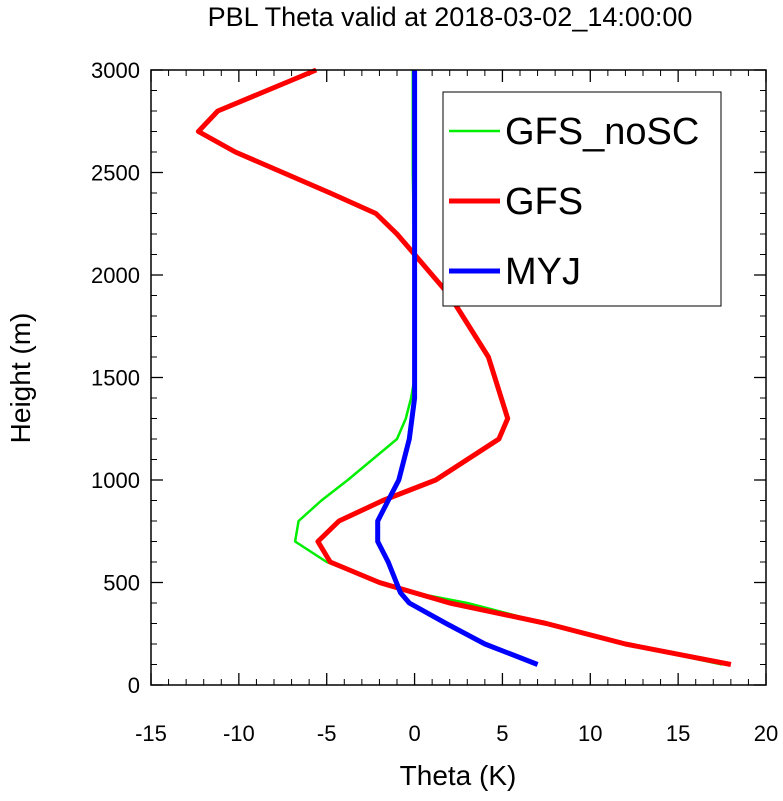 Image resolution: width=783 pixels, height=801 pixels. I want to click on y-tick-label: 1500, so click(115, 378).